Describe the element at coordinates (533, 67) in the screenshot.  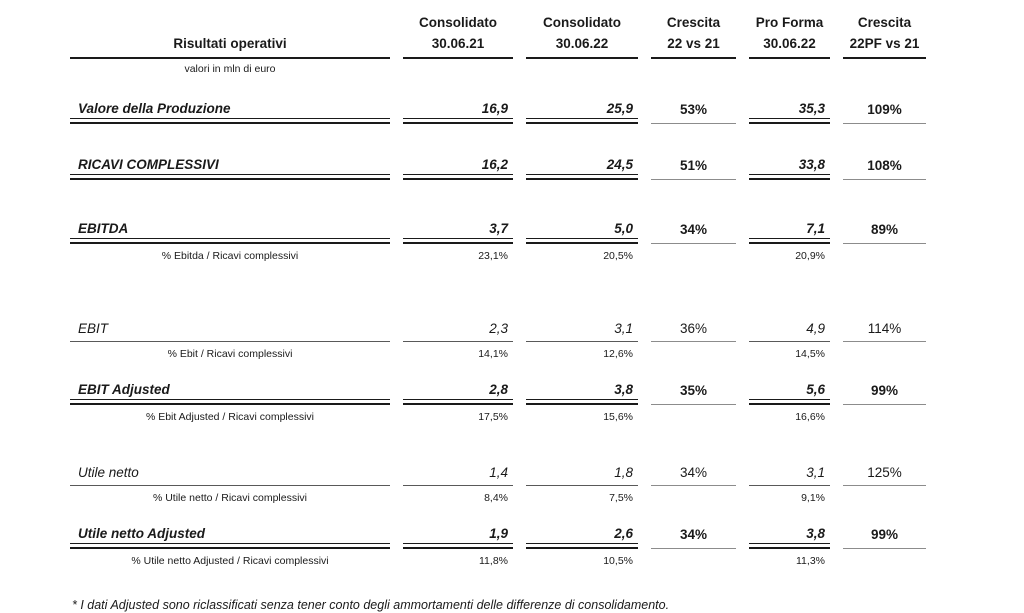
I see `subtitle-row: valori in mln di euro` at that location.